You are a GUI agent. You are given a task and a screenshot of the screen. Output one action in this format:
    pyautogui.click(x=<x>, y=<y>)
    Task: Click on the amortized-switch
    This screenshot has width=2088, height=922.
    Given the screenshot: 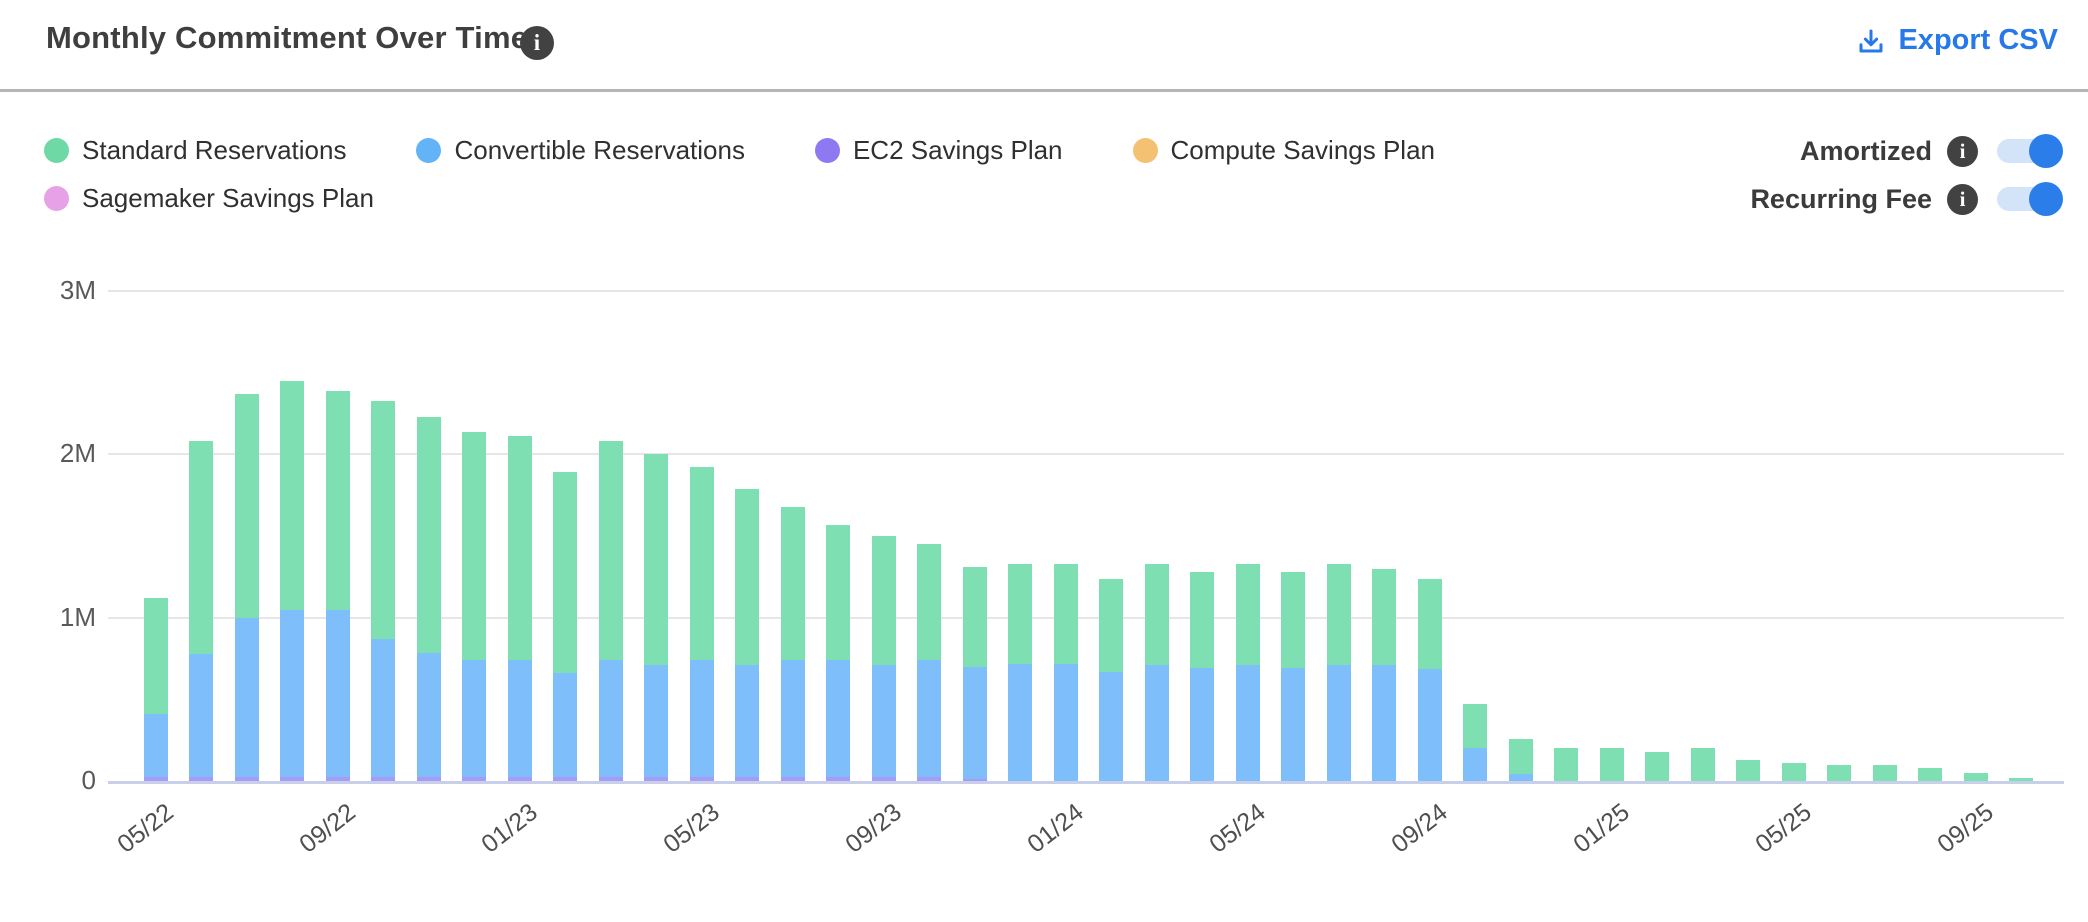 What is the action you would take?
    pyautogui.click(x=2030, y=151)
    